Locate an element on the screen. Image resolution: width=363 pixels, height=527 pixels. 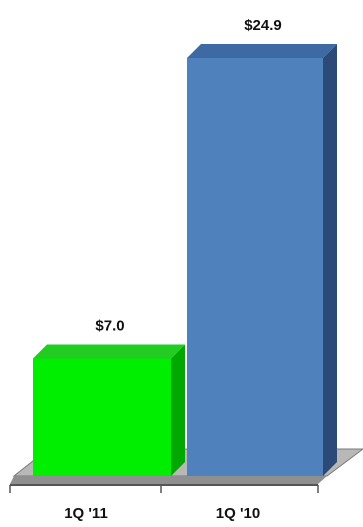
x-tick-label-1: 1Q '11 is located at coordinates (86, 513).